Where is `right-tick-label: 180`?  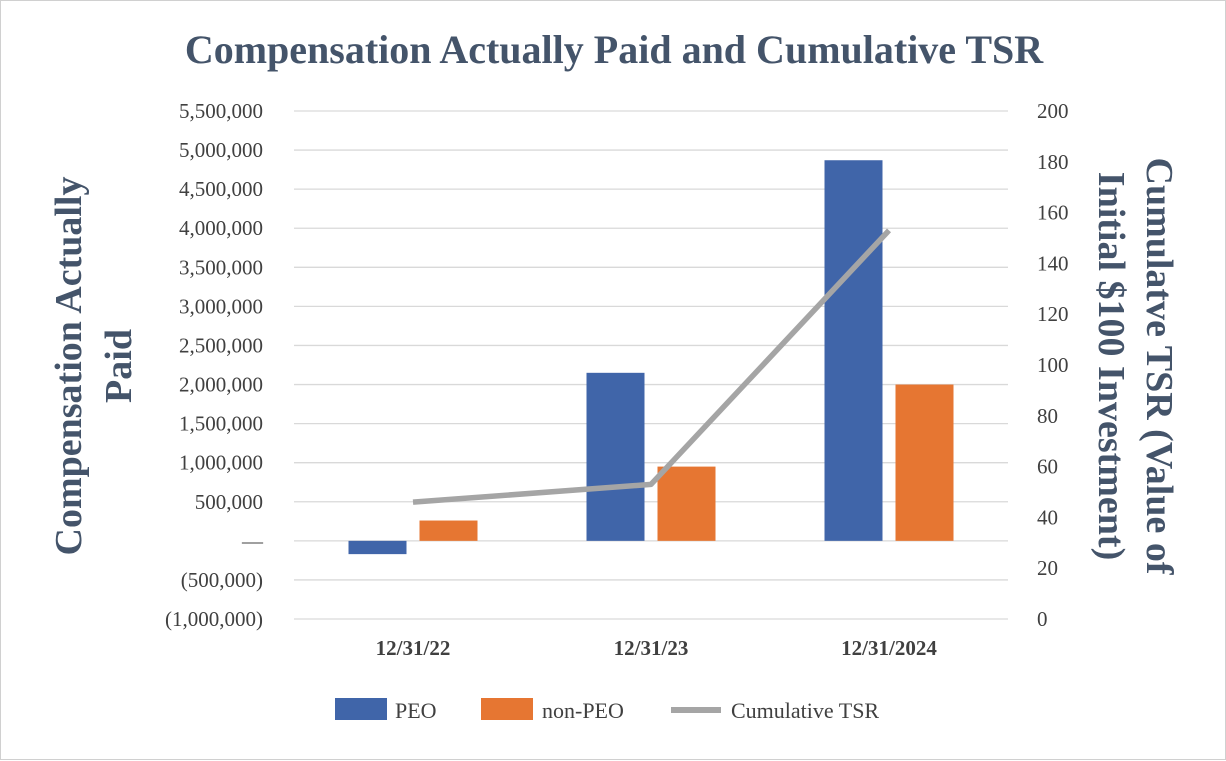 right-tick-label: 180 is located at coordinates (1053, 162).